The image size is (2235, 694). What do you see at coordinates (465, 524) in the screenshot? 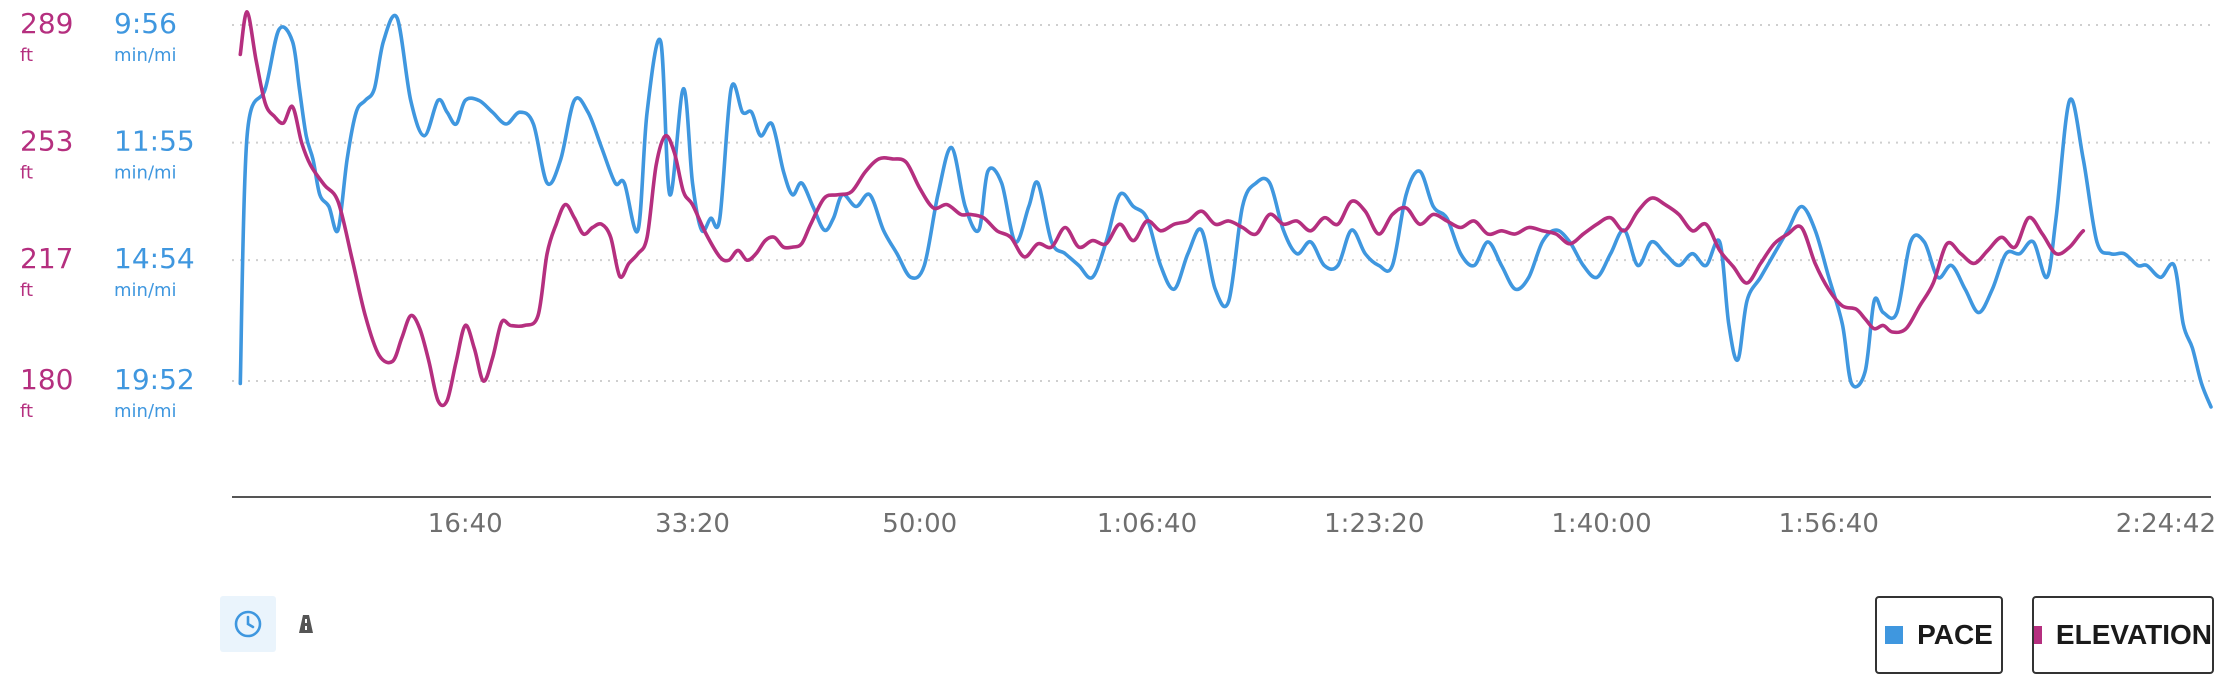
I see `x-tick-label: 16:40` at bounding box center [465, 524].